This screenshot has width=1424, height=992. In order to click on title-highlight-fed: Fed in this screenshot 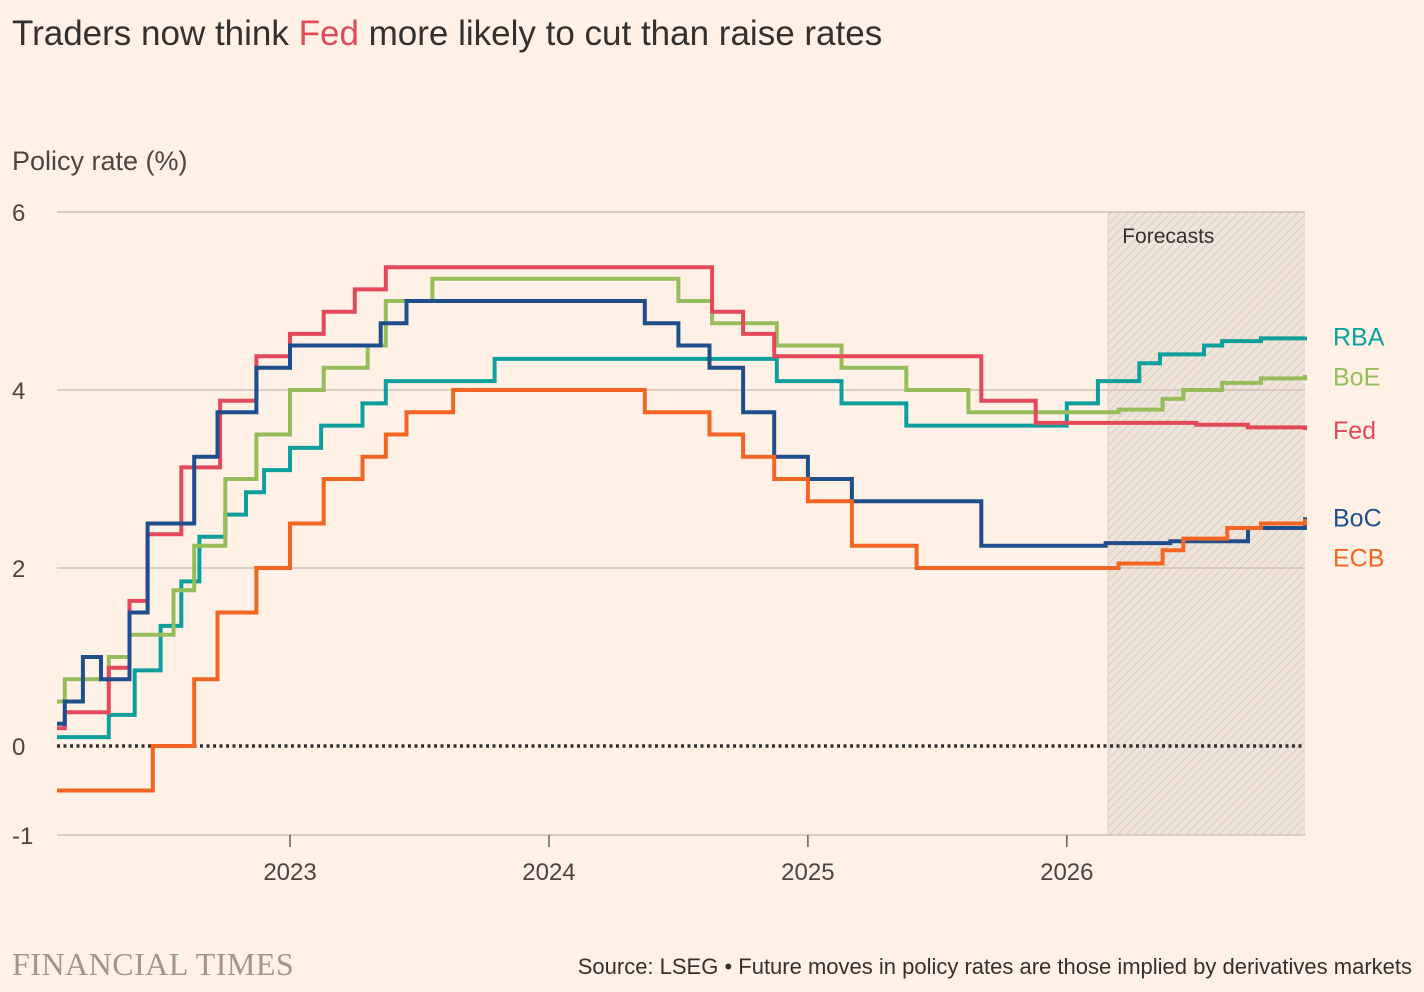, I will do `click(328, 33)`.